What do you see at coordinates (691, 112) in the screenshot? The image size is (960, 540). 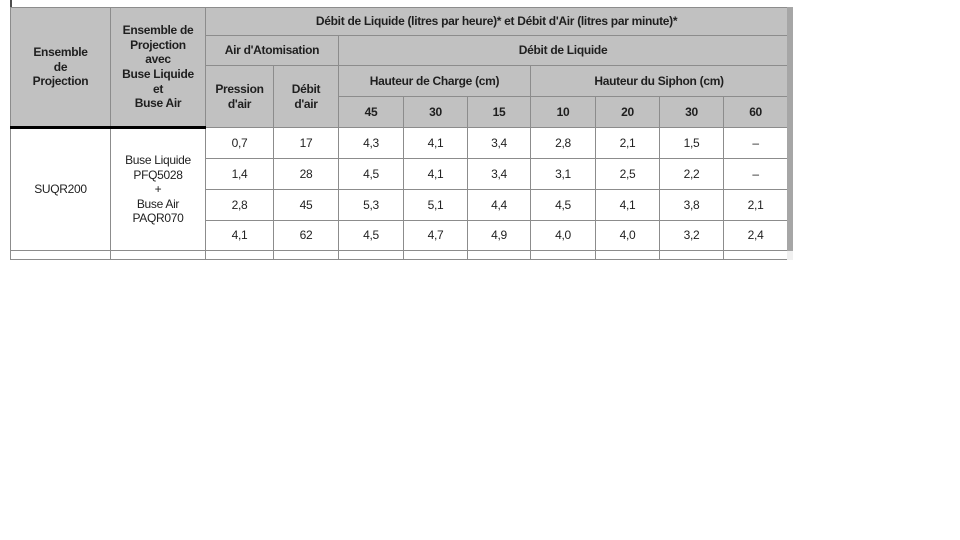 I see `siphon-col-header: 30` at bounding box center [691, 112].